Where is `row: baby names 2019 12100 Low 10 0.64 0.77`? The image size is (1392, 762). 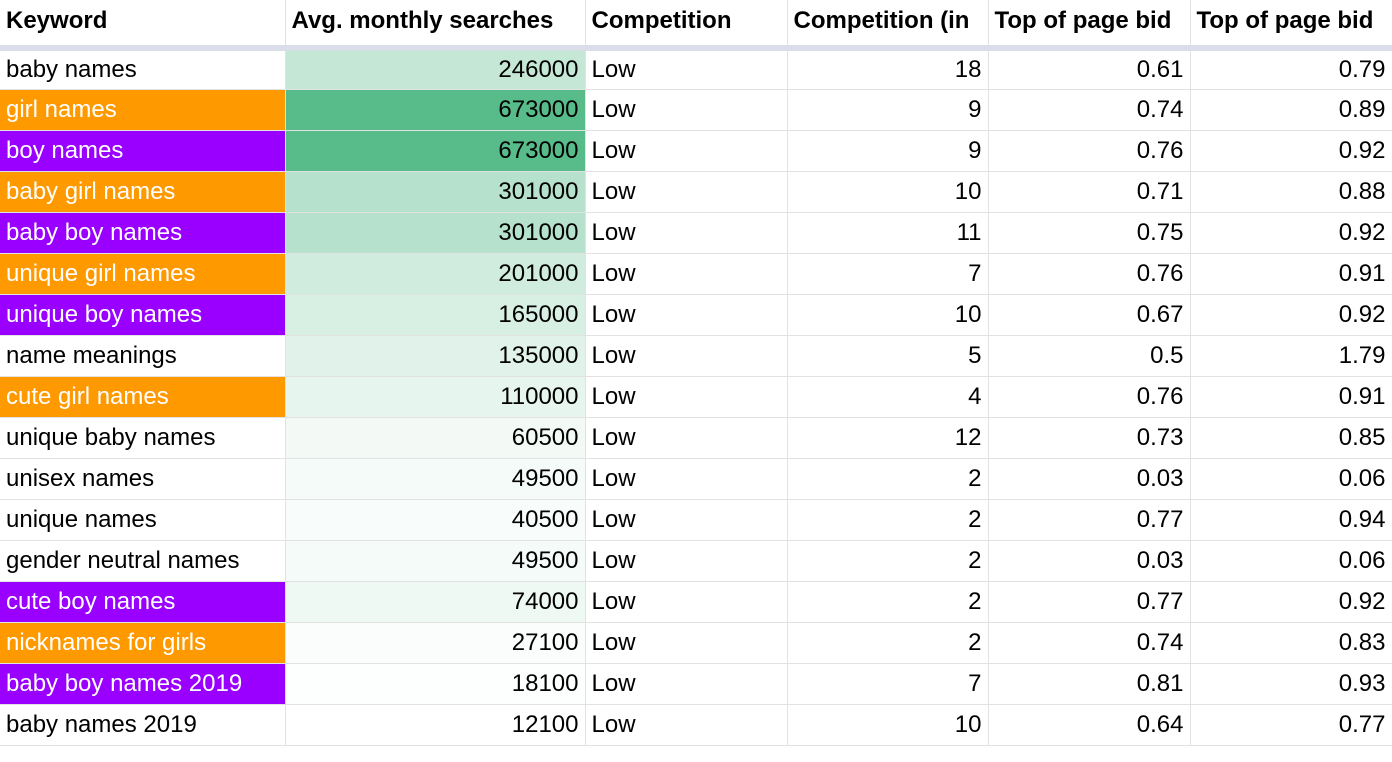 row: baby names 2019 12100 Low 10 0.64 0.77 is located at coordinates (696, 725).